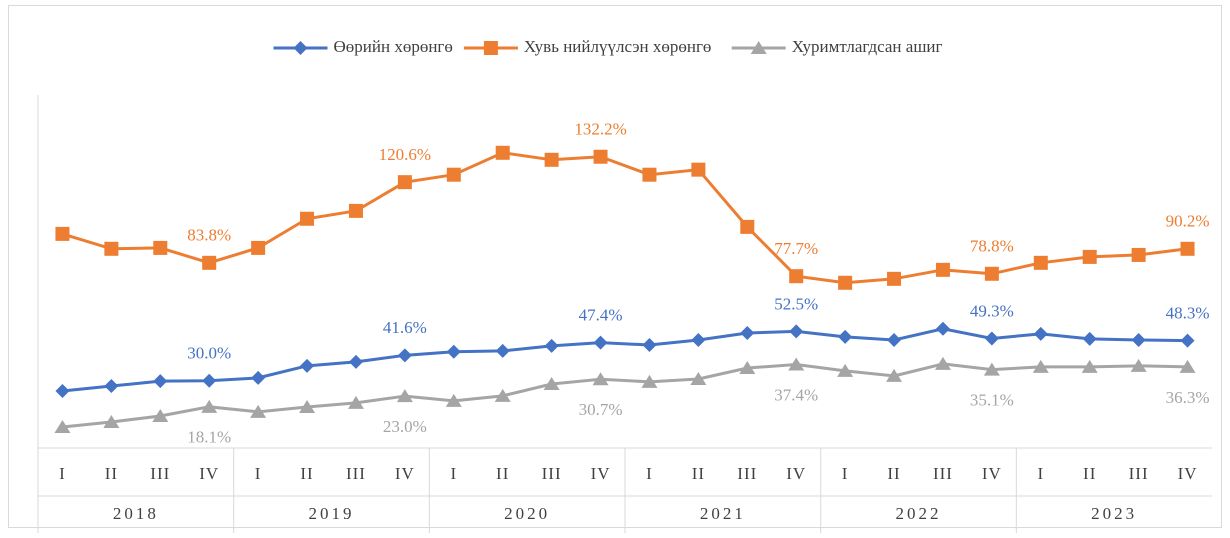  Describe the element at coordinates (992, 310) in the screenshot. I see `data-label: 49.3%` at that location.